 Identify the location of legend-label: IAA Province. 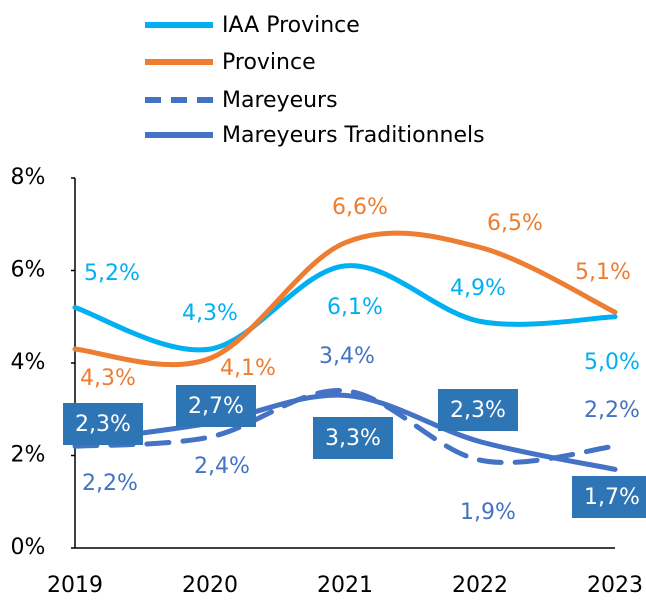
(291, 25).